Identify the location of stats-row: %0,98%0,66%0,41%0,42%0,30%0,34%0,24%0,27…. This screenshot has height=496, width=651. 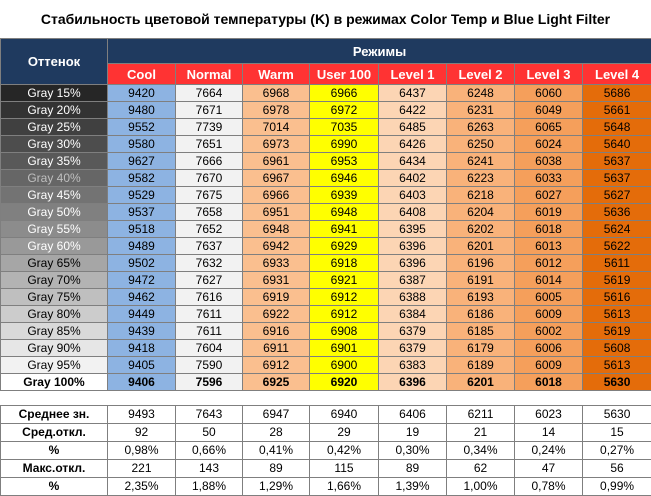
(326, 451).